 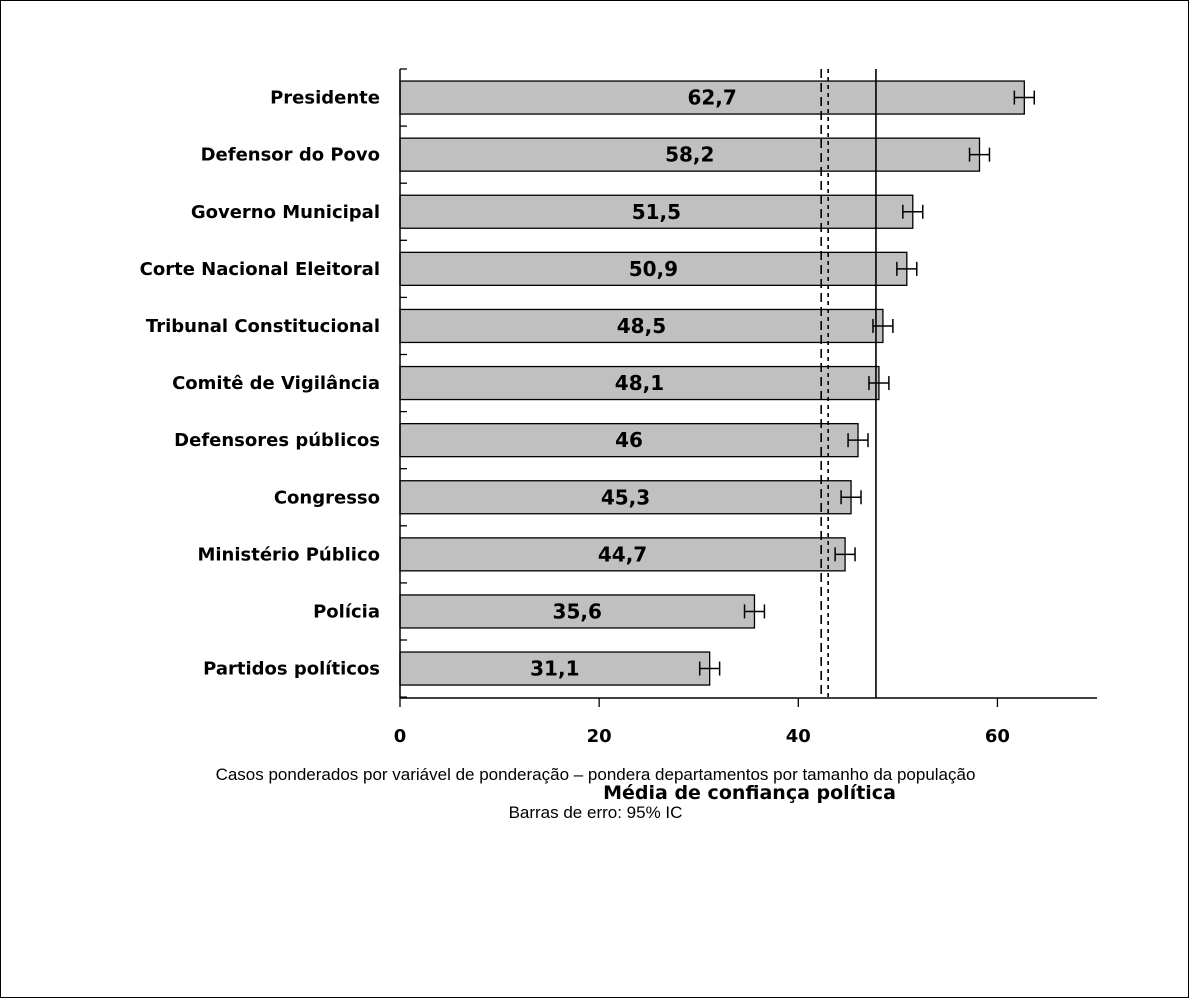 What do you see at coordinates (260, 269) in the screenshot?
I see `category-label: Corte Nacional Eleitoral` at bounding box center [260, 269].